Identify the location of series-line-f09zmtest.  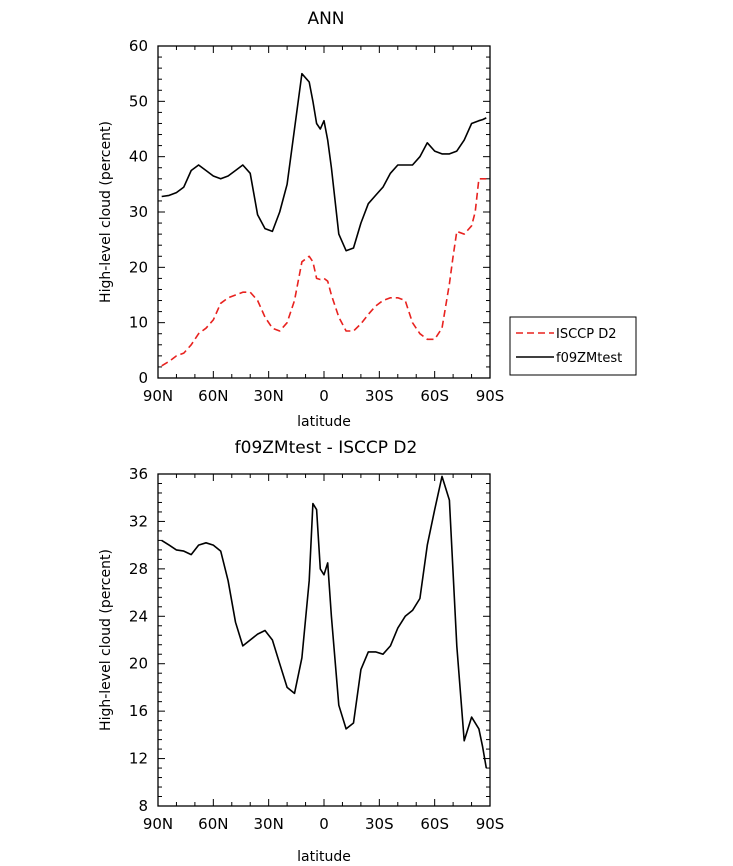
(324, 162).